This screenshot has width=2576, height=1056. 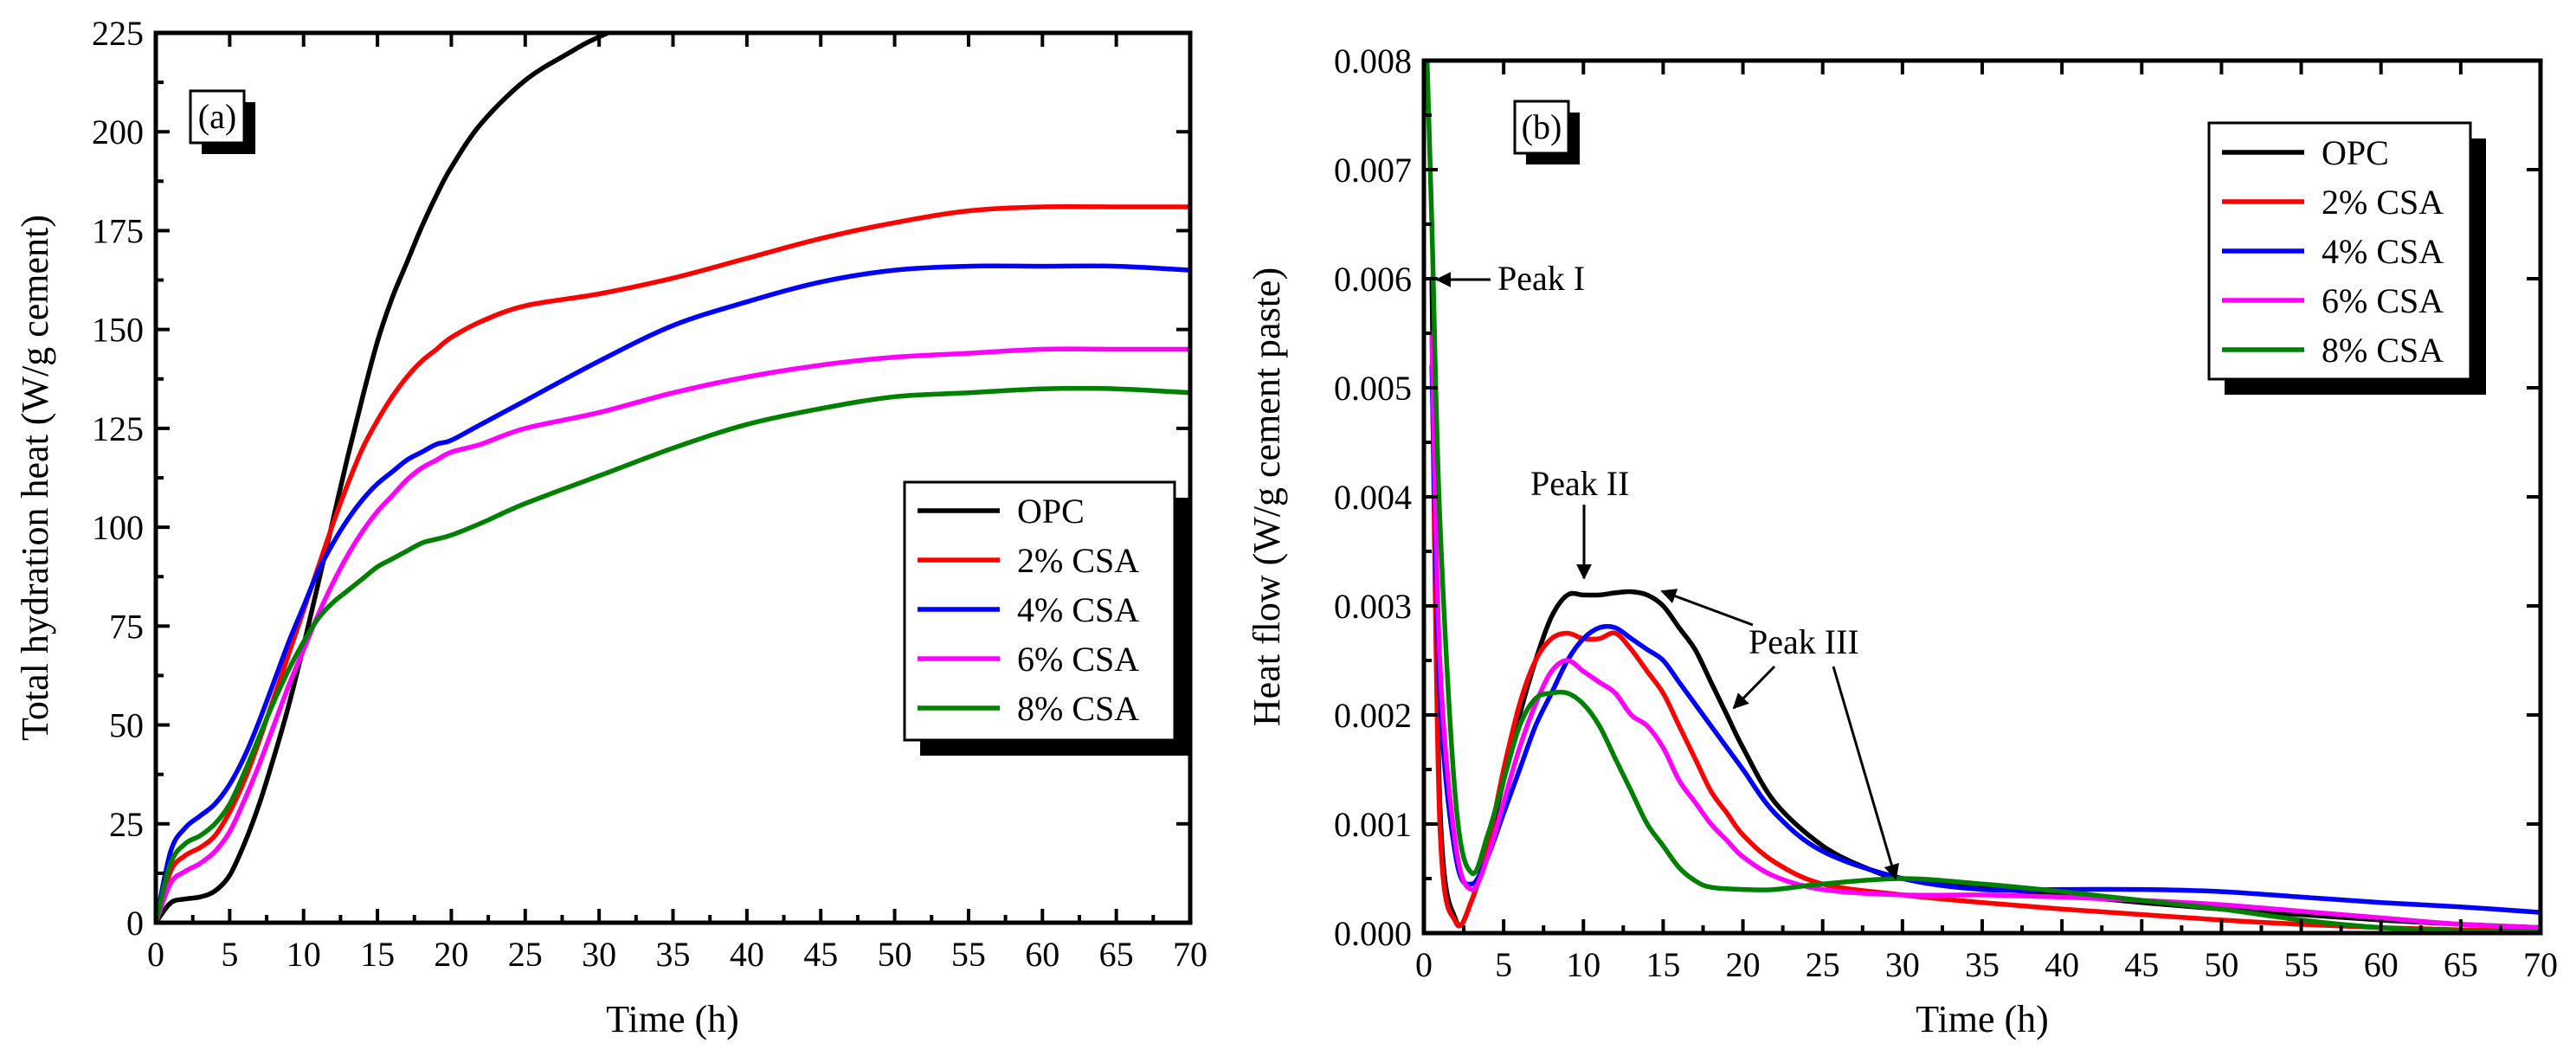 I want to click on y-axis-title-b: Heat flow (W/g cement paste), so click(x=1267, y=496).